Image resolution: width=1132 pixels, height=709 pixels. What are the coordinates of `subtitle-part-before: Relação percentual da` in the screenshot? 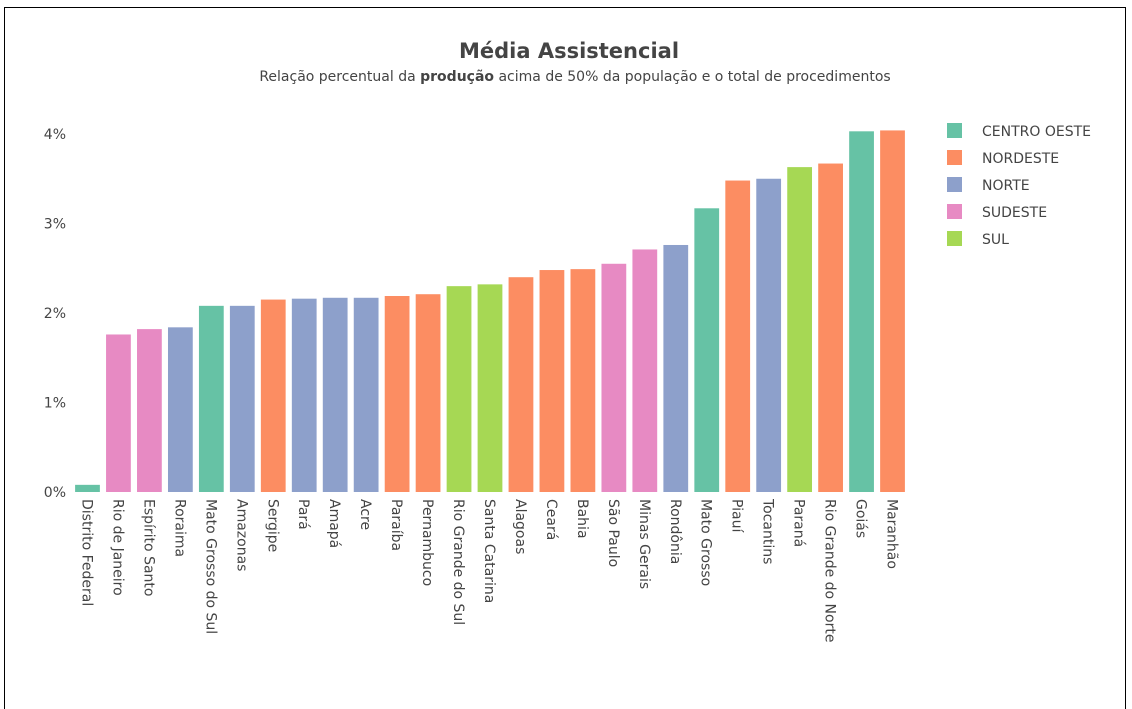 It's located at (339, 77).